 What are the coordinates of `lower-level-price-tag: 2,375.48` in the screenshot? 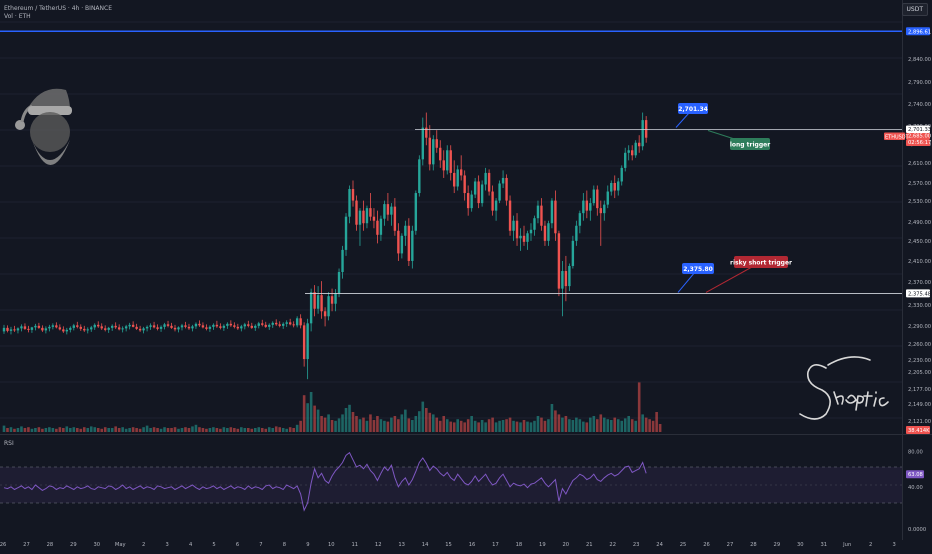 It's located at (918, 293).